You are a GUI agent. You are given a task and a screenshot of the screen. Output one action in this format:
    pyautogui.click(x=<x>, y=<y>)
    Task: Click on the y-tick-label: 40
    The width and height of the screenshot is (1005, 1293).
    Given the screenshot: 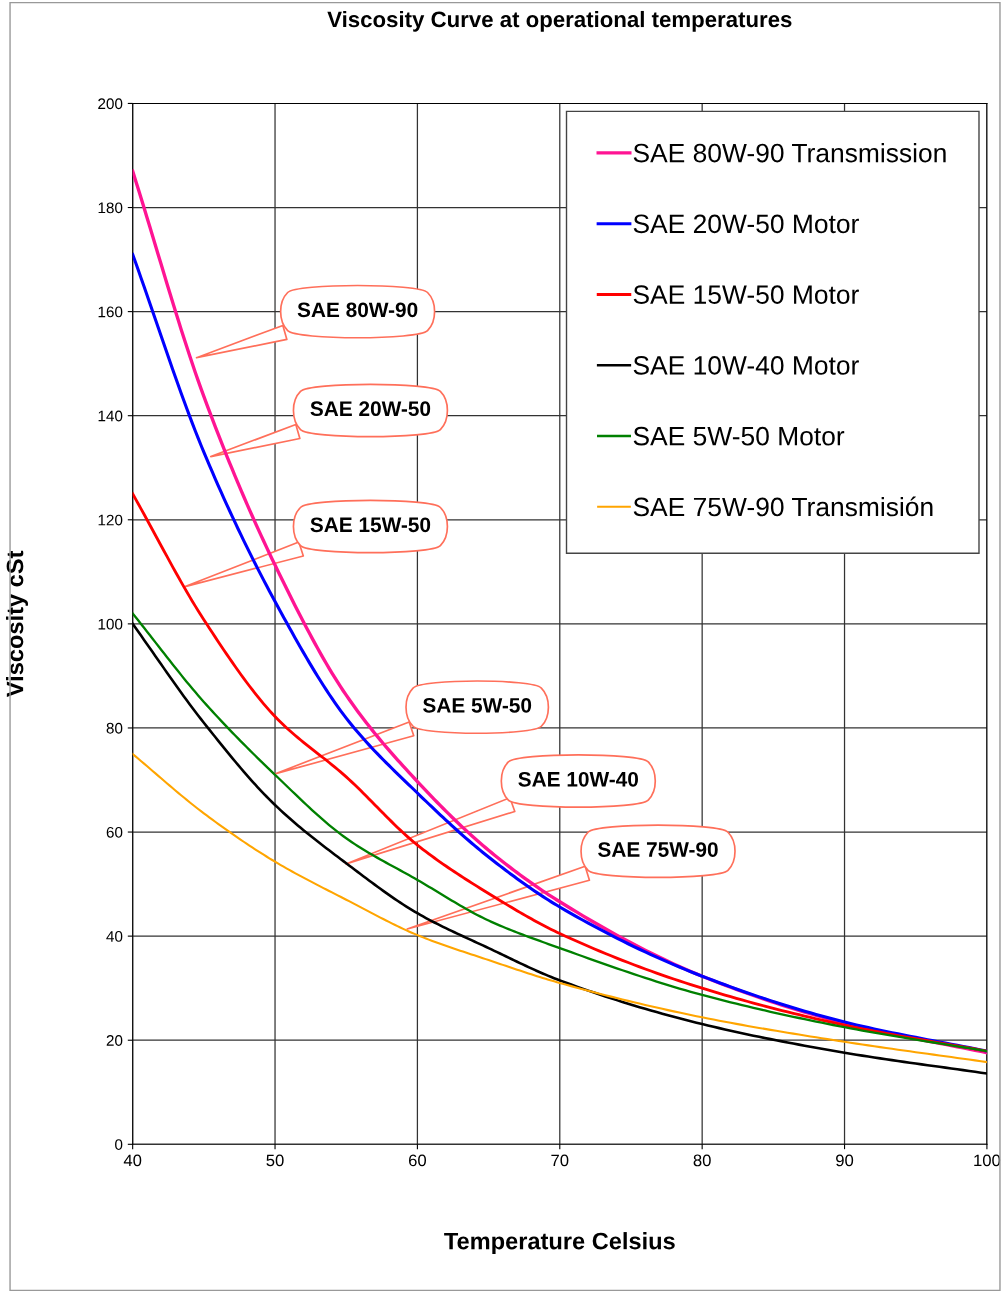 What is the action you would take?
    pyautogui.click(x=114, y=936)
    